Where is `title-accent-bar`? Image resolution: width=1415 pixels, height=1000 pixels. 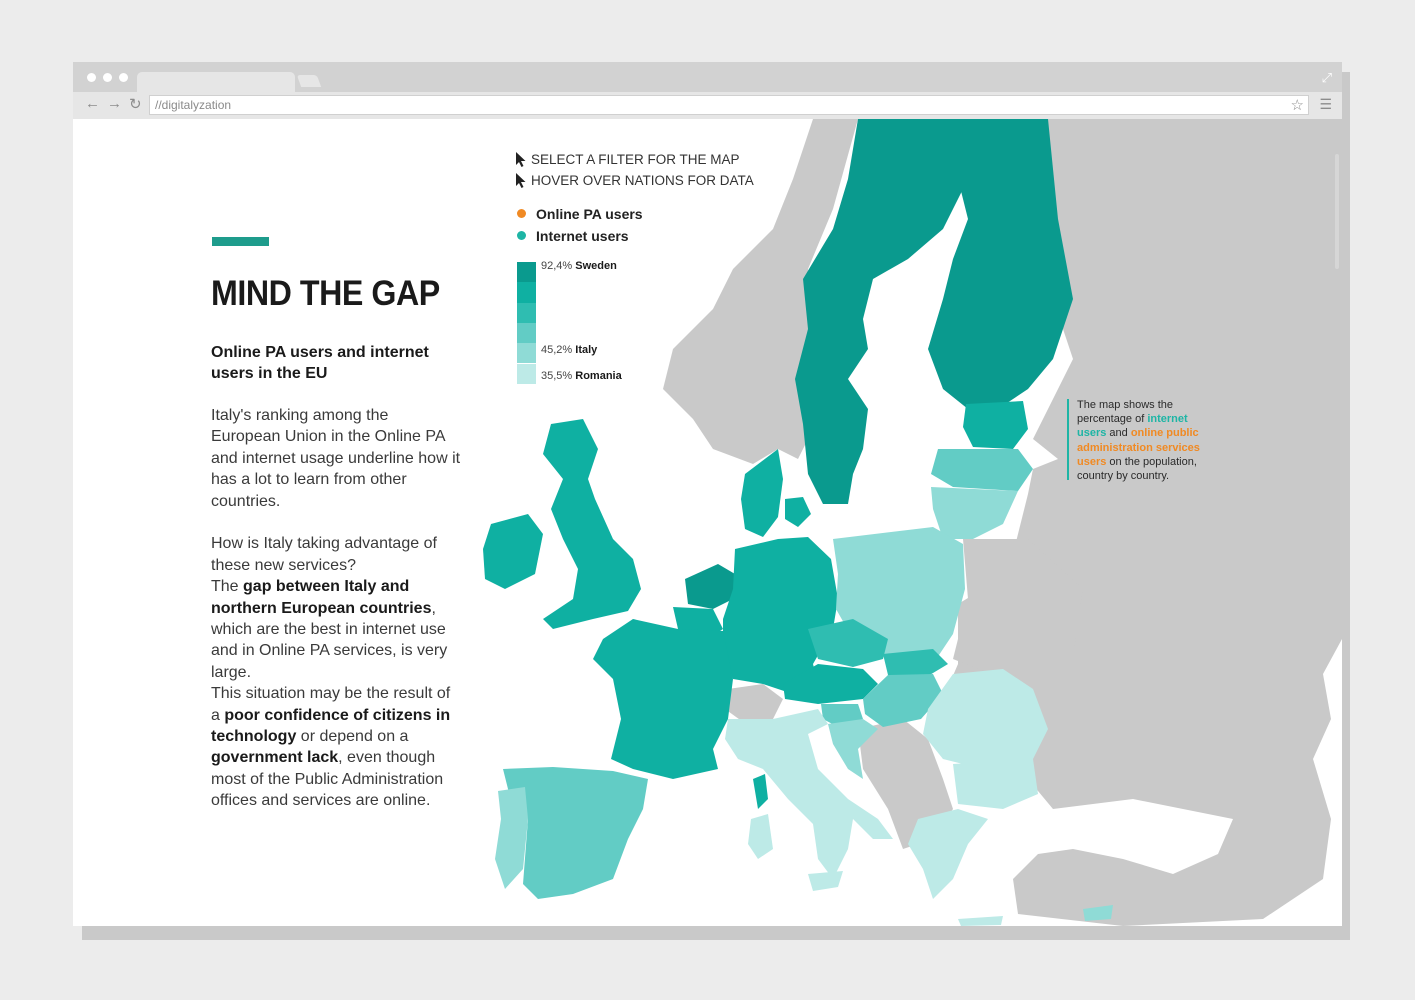
title-accent-bar is located at coordinates (240, 241).